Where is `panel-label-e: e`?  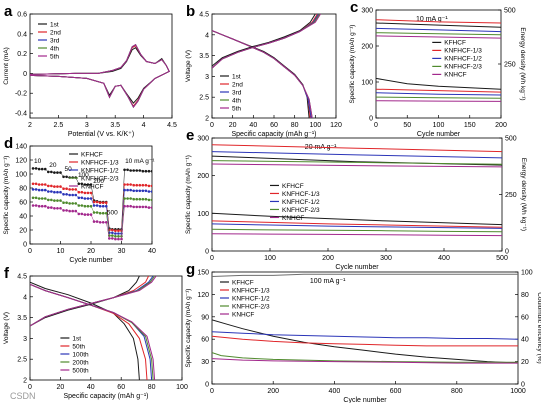 panel-label-e: e is located at coordinates (190, 135).